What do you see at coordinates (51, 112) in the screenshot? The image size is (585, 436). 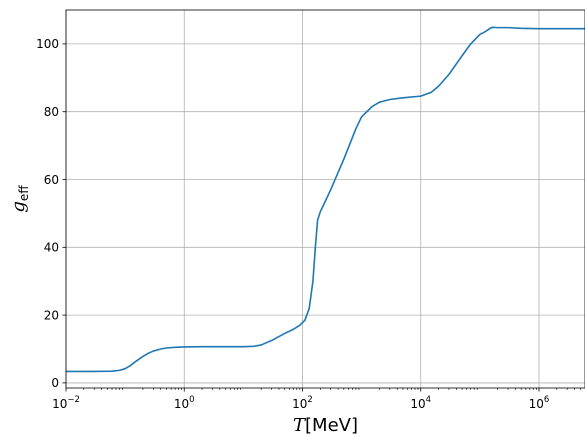 I see `y-tick-label: 80` at bounding box center [51, 112].